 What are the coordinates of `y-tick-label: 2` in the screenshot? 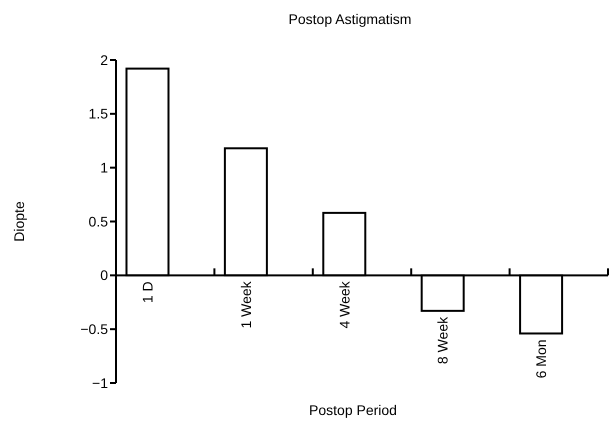 It's located at (104, 60).